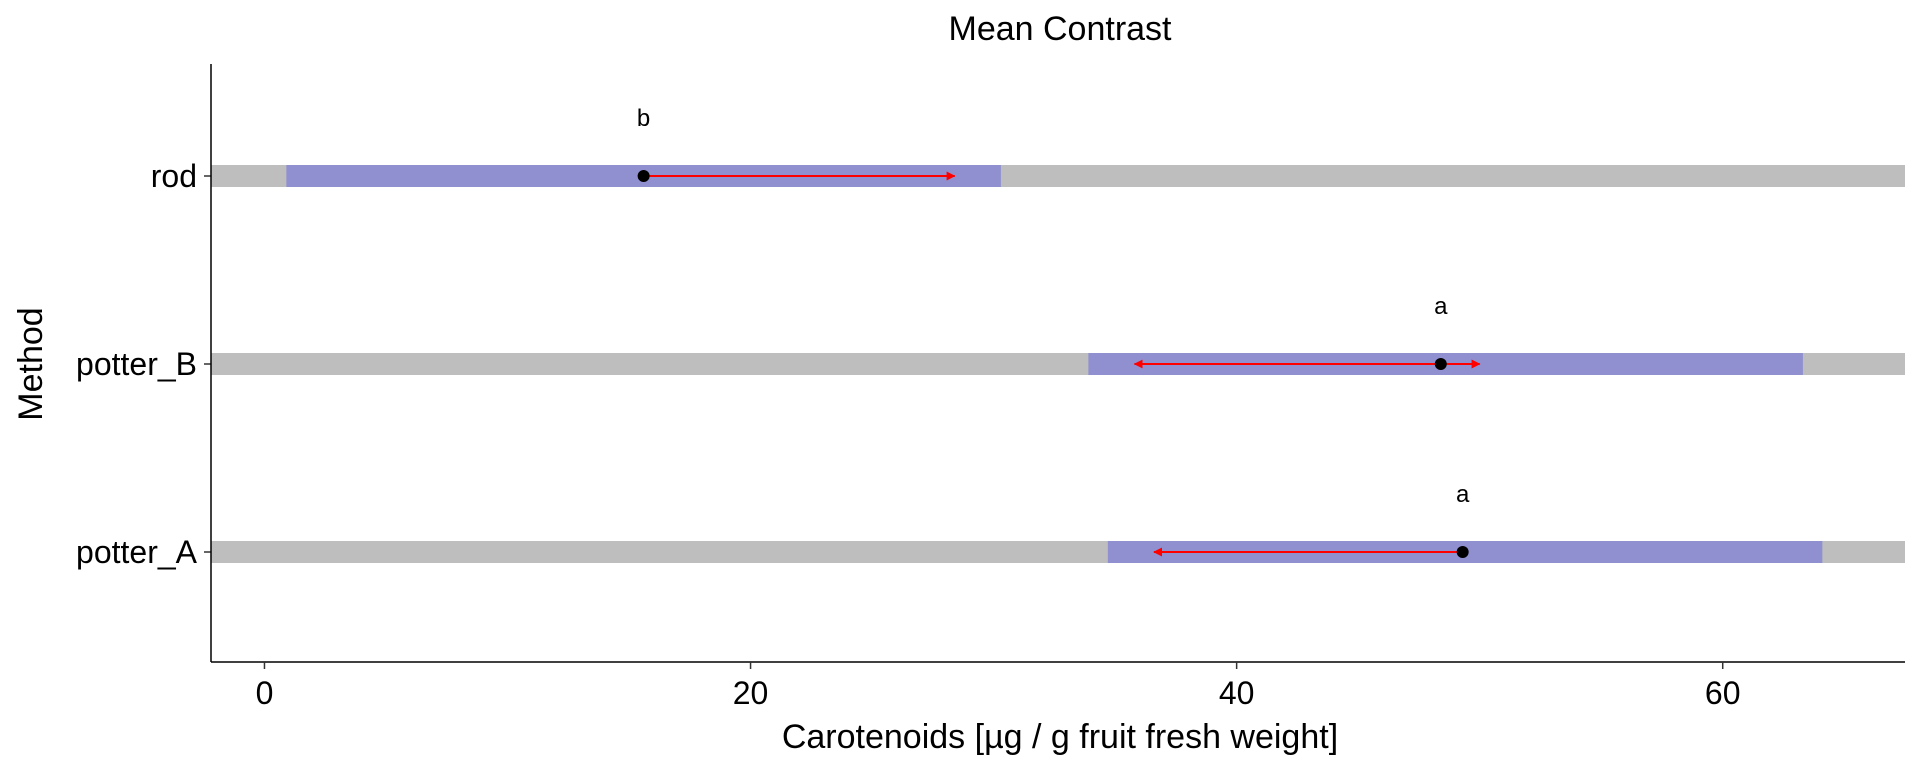  I want to click on category-label-potter_A: potter_A, so click(137, 552).